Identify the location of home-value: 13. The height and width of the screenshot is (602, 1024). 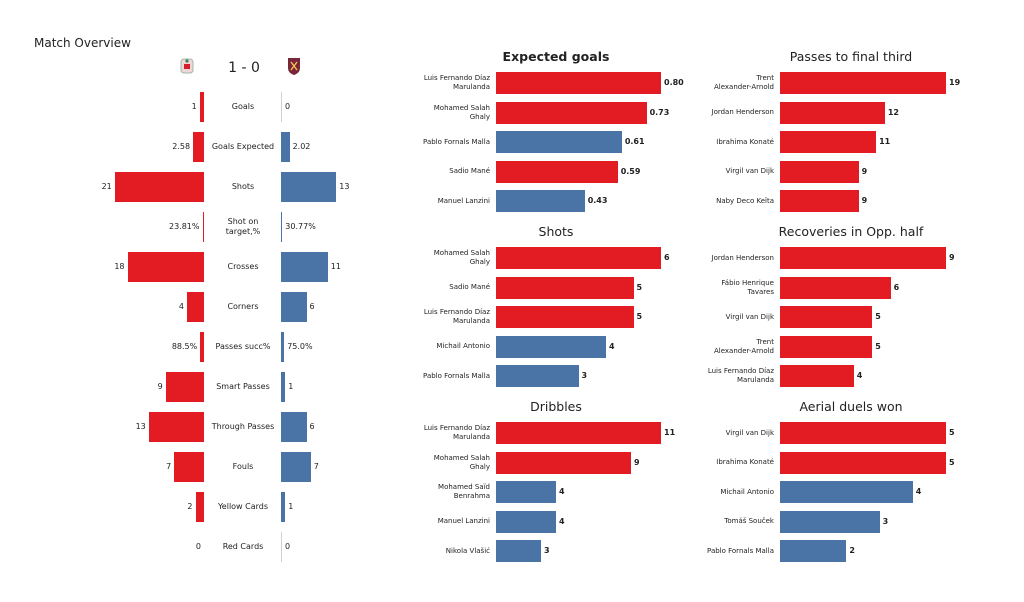
(140, 426).